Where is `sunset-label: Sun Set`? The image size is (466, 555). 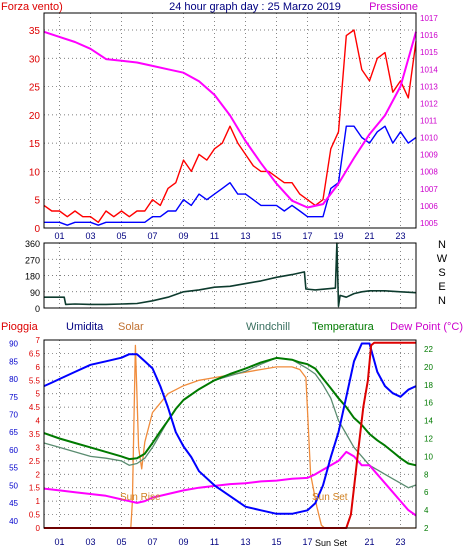 sunset-label: Sun Set is located at coordinates (330, 497).